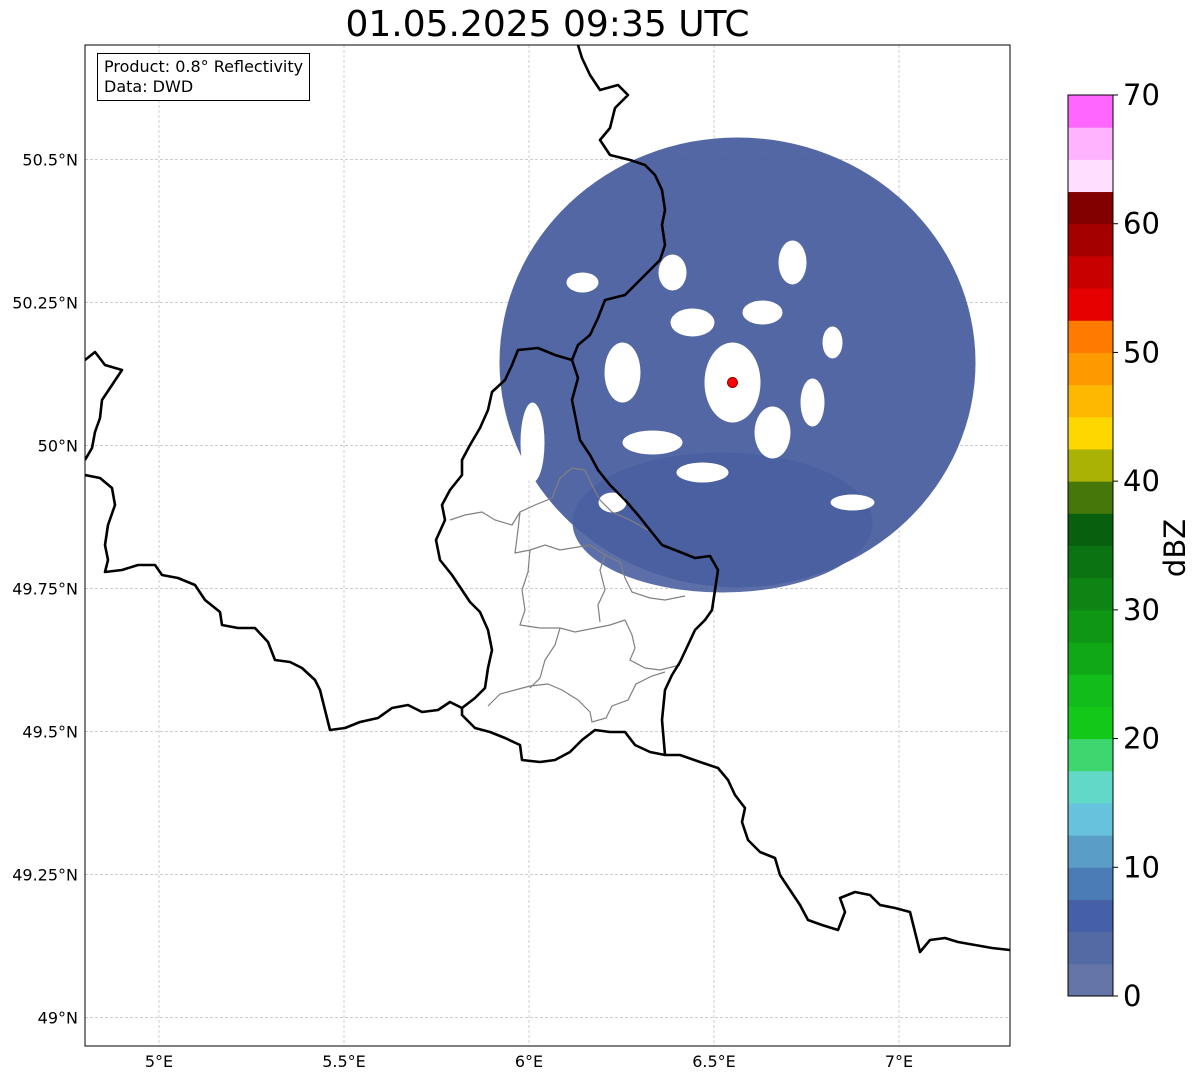 The image size is (1202, 1081). I want to click on colorbar-frame, so click(1090, 545).